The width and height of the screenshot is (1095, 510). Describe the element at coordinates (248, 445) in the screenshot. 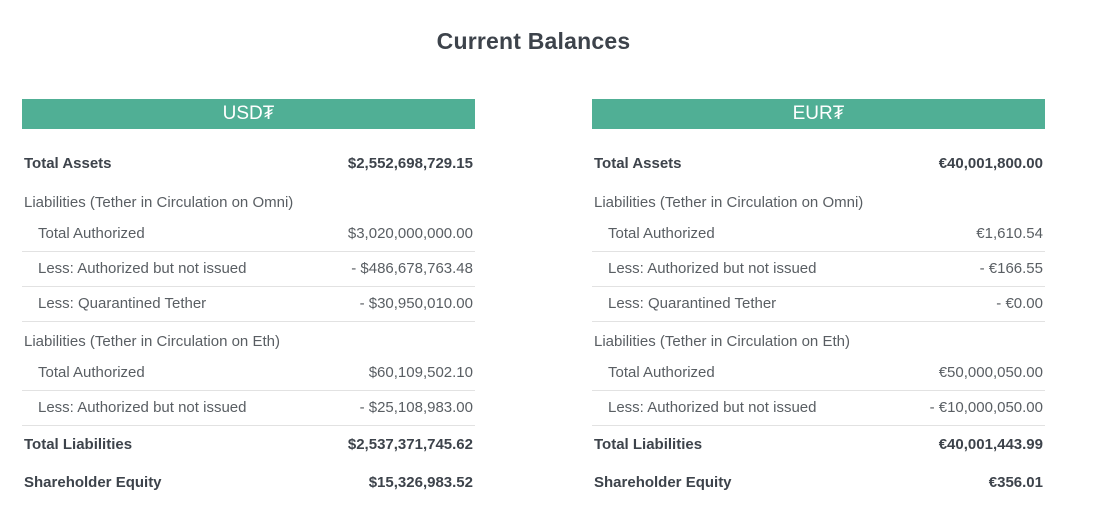

I see `table-row: Total Liabilities $2,537,371,745.62` at that location.